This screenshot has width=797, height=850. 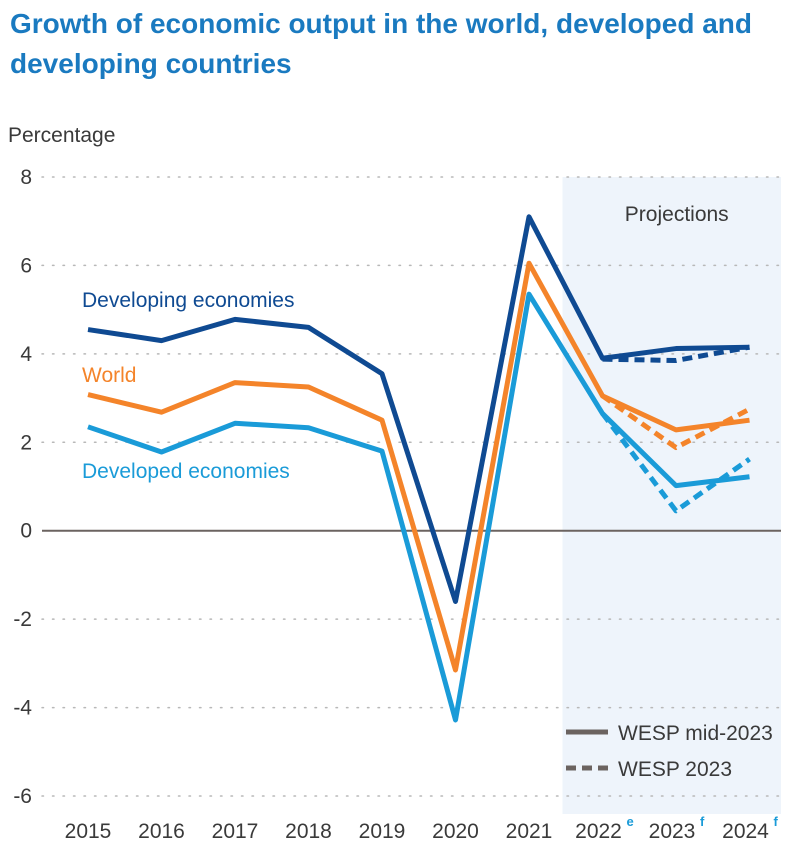 I want to click on x-tick-label: 2019, so click(x=382, y=831).